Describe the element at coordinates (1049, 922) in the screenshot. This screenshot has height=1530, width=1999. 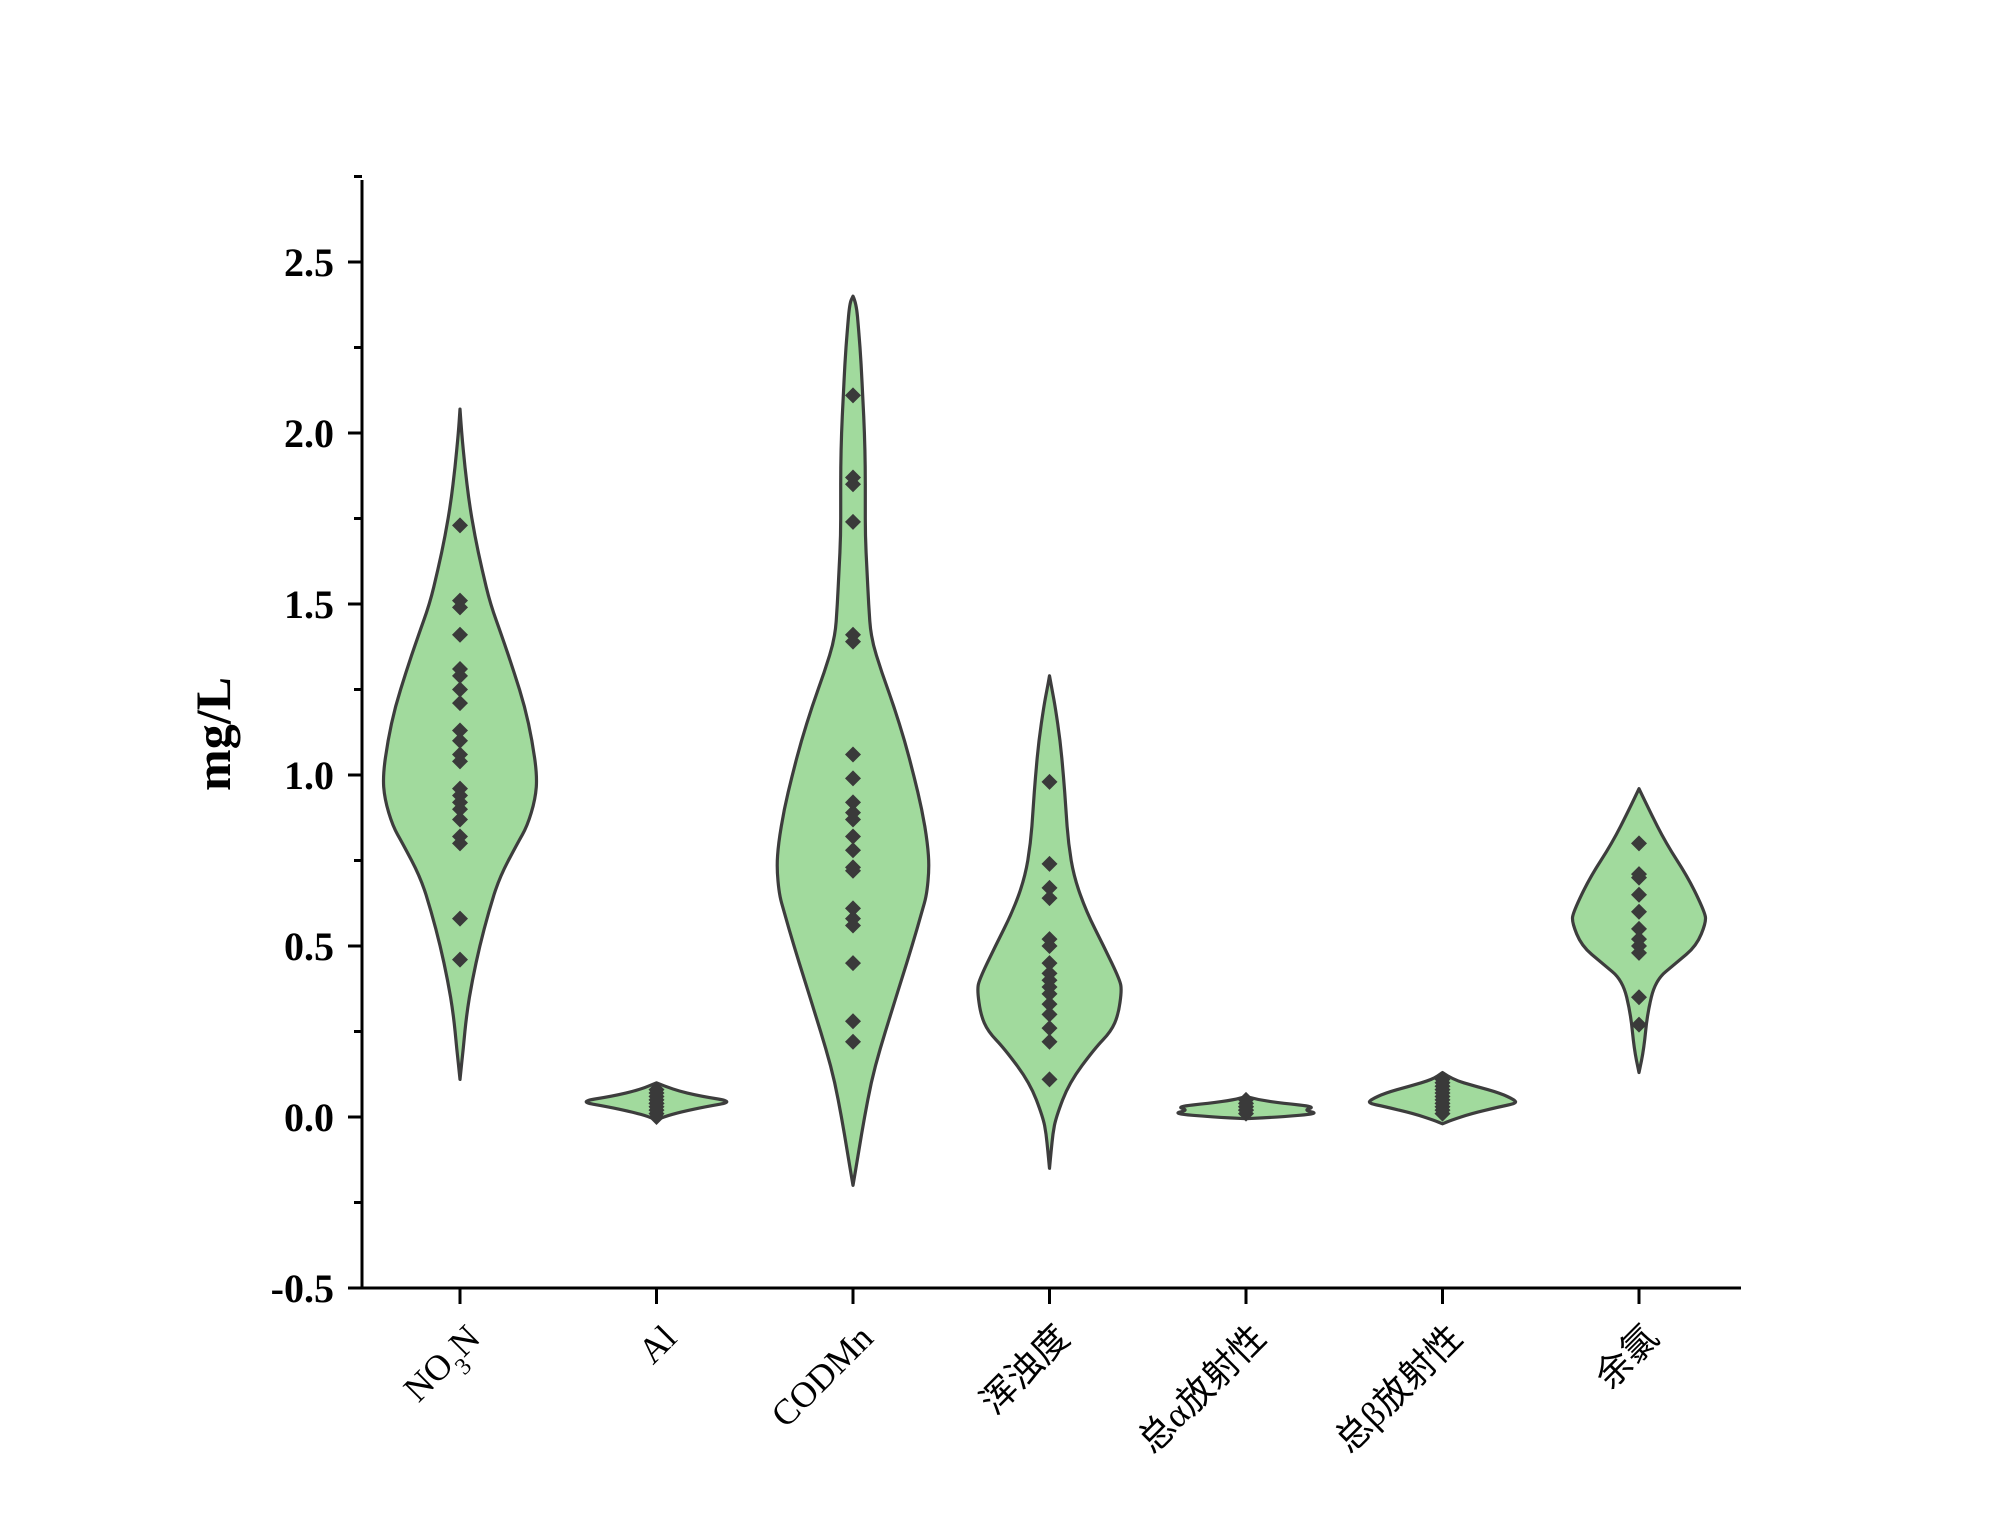
I see `violin-turbidity` at that location.